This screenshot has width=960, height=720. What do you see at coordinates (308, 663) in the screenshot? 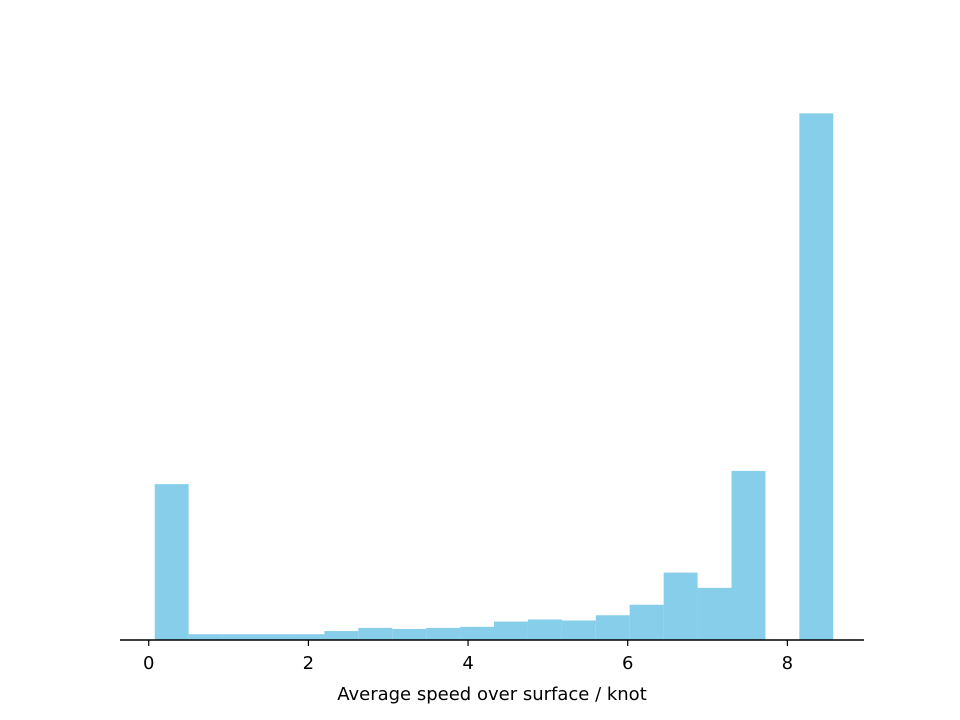
I see `x-tick-label: 2` at bounding box center [308, 663].